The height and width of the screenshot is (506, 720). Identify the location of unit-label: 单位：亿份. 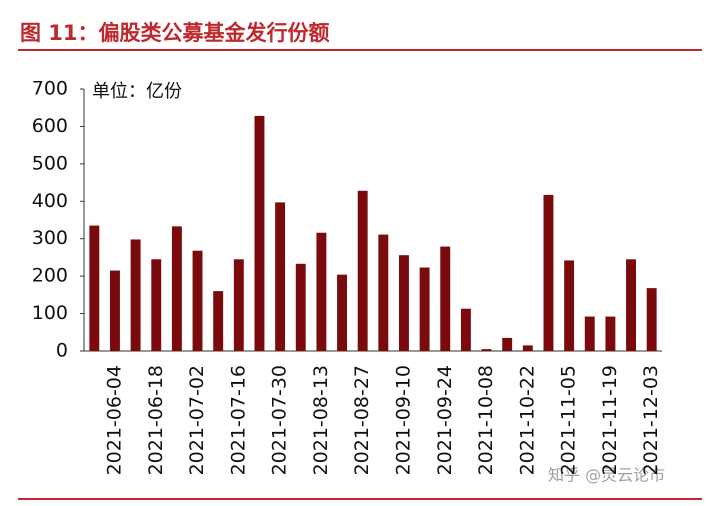
(137, 91).